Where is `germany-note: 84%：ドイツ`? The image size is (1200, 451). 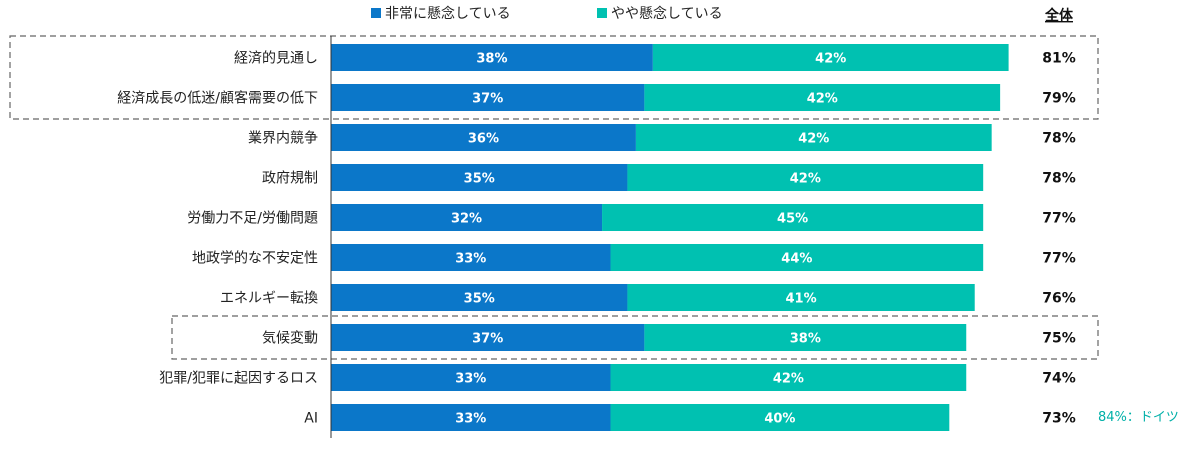
germany-note: 84%：ドイツ is located at coordinates (1138, 417).